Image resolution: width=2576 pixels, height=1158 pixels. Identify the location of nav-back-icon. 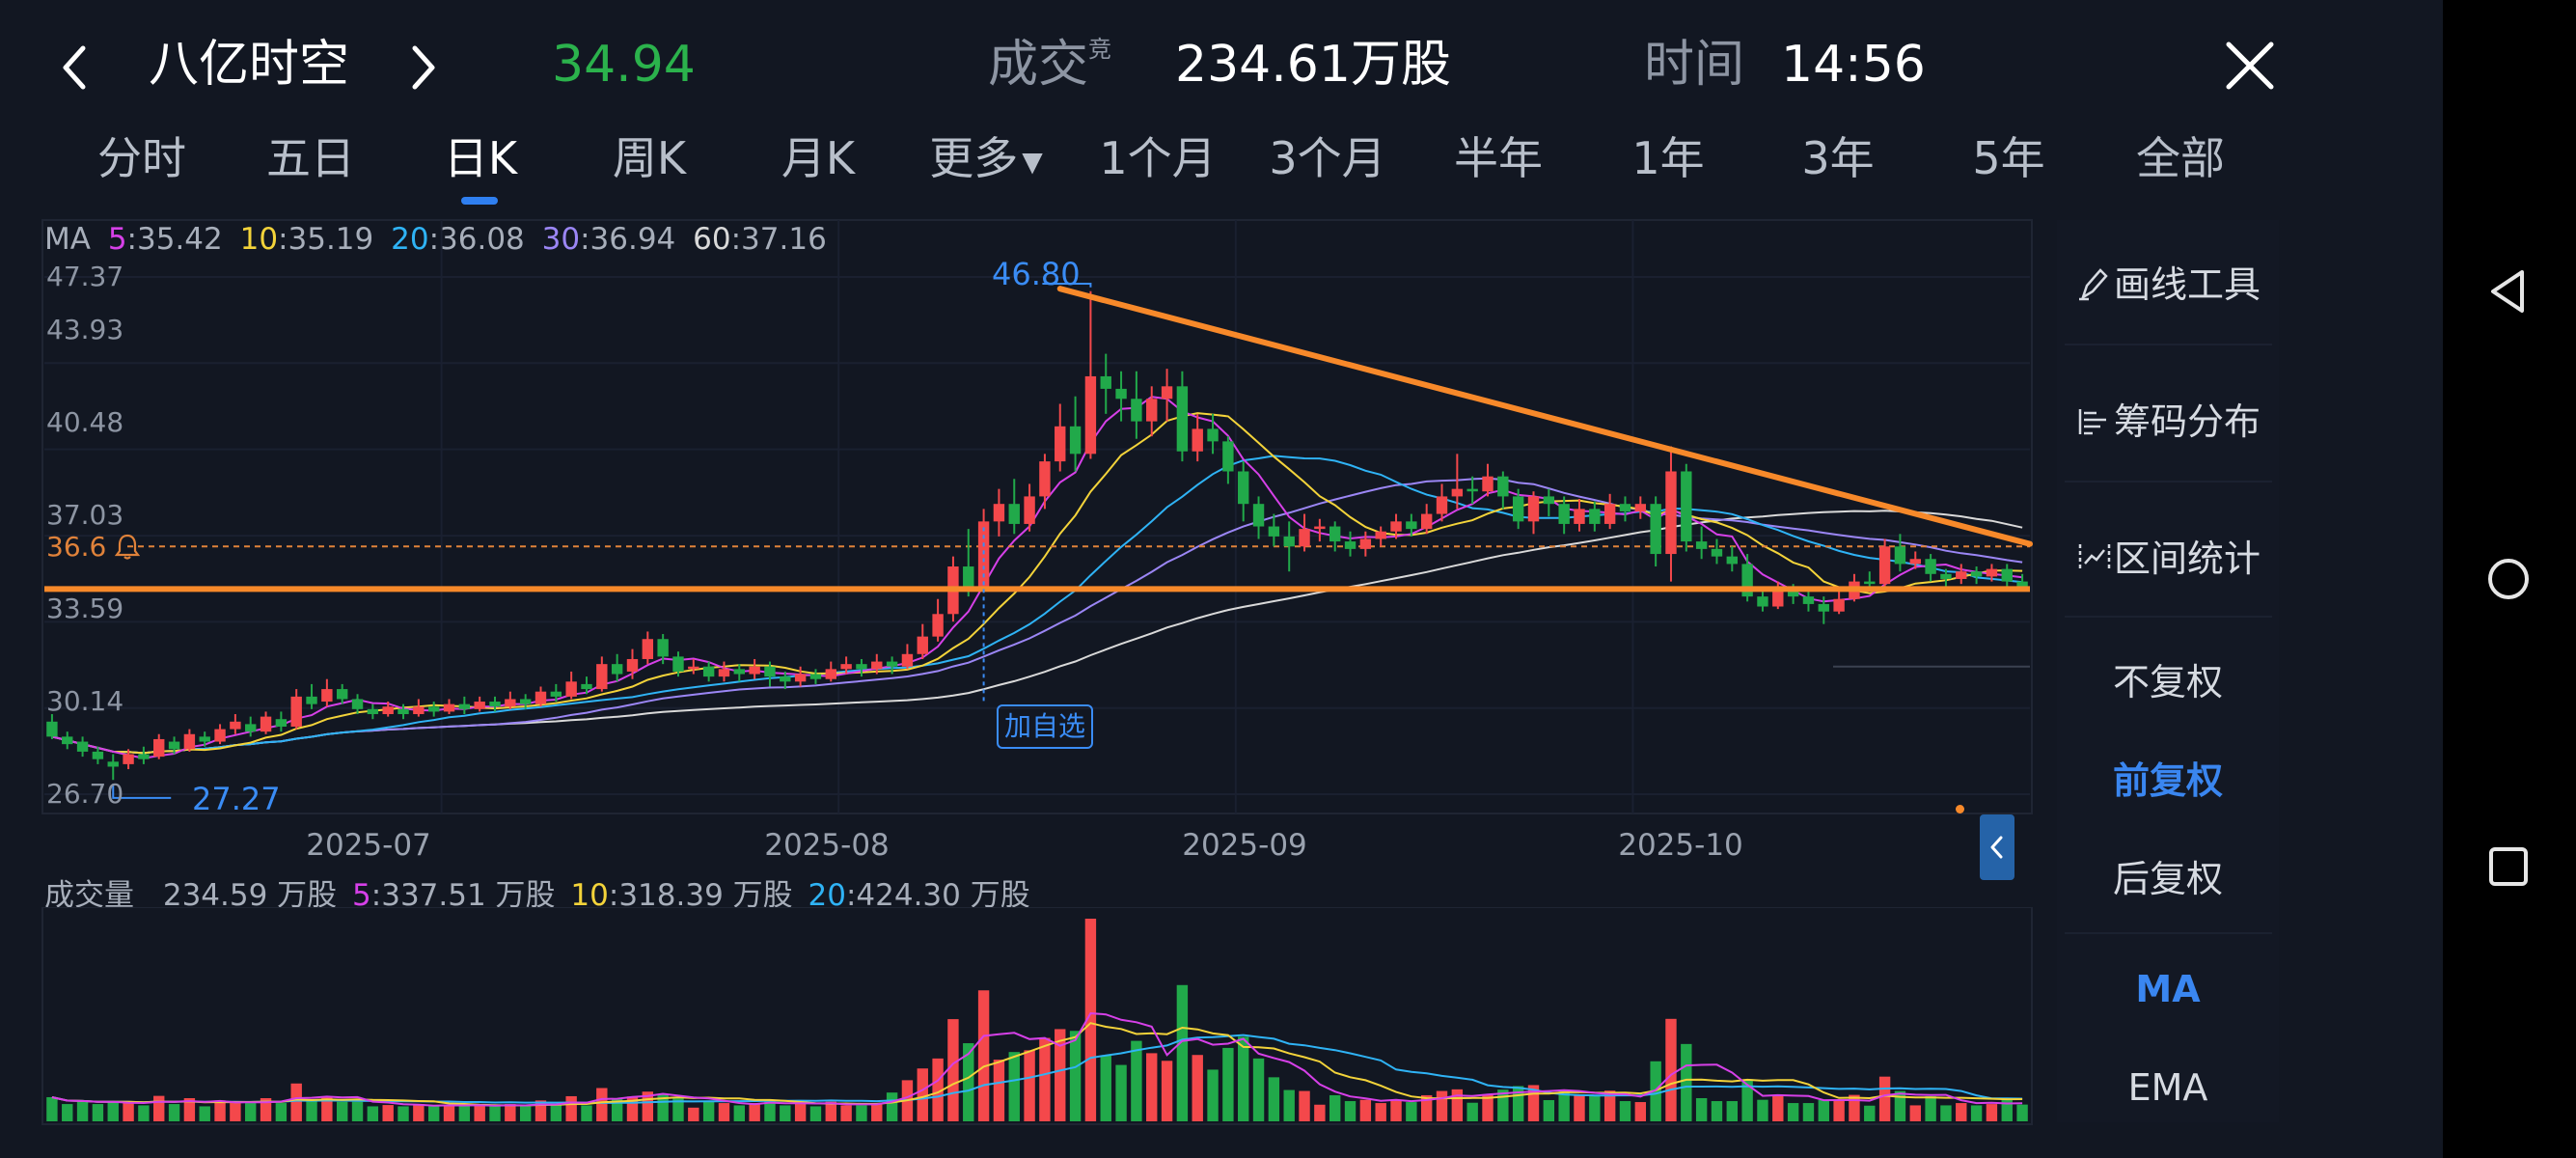
(2509, 291).